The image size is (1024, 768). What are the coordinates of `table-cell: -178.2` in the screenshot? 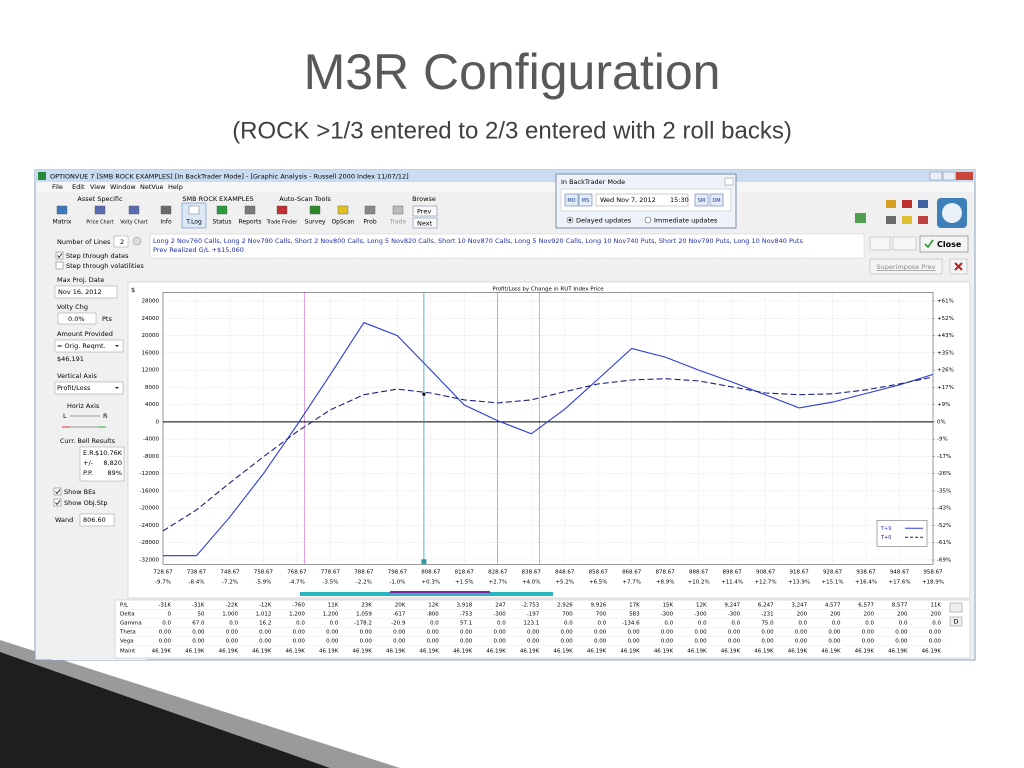 It's located at (363, 624).